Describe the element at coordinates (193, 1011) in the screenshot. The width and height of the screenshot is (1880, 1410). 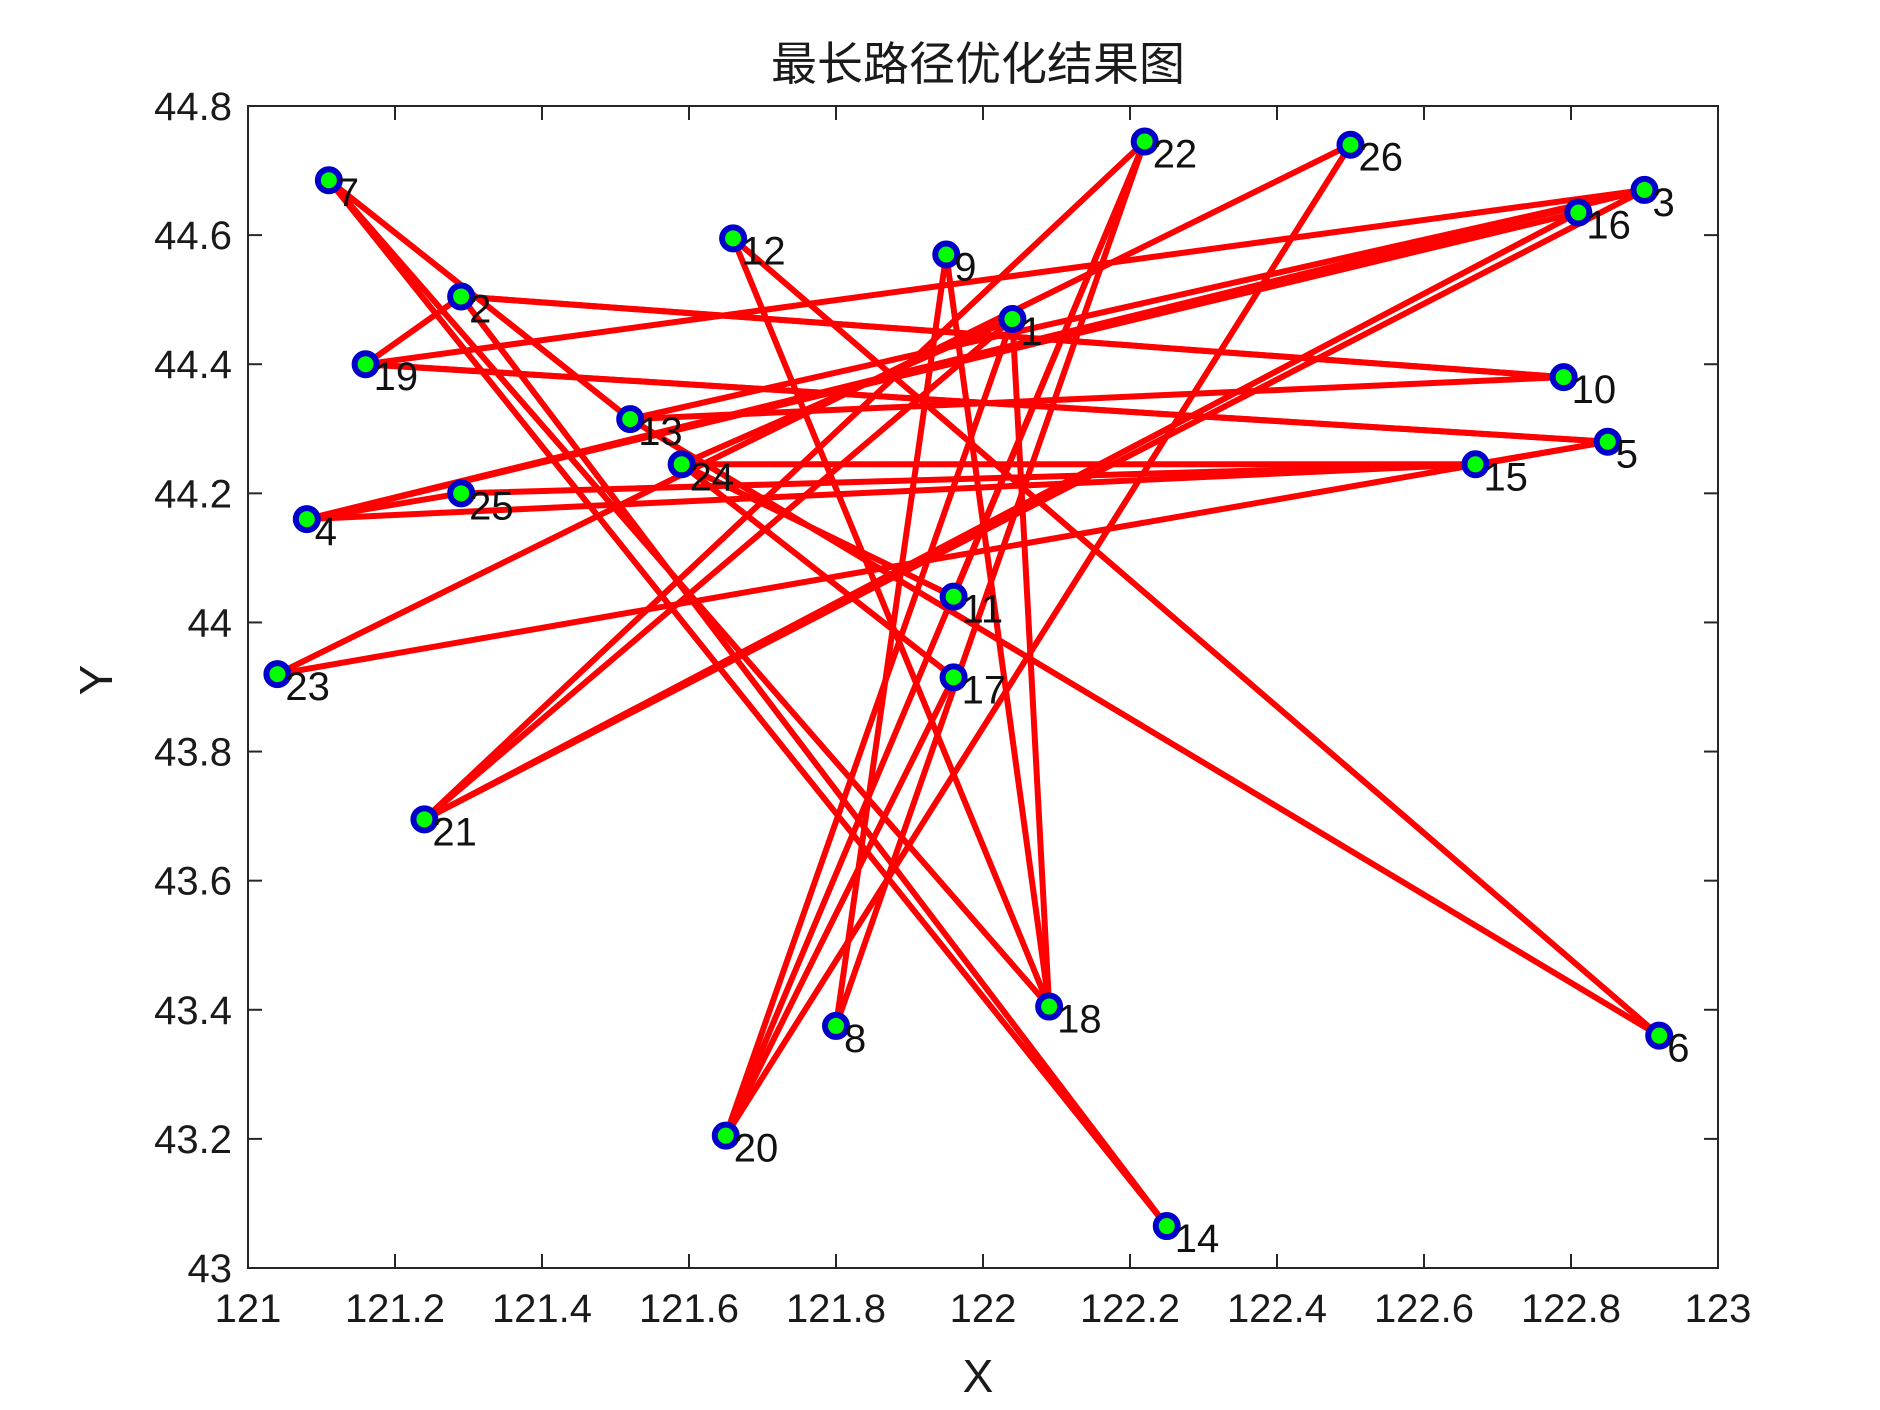
I see `y-tick-label: 43.4` at that location.